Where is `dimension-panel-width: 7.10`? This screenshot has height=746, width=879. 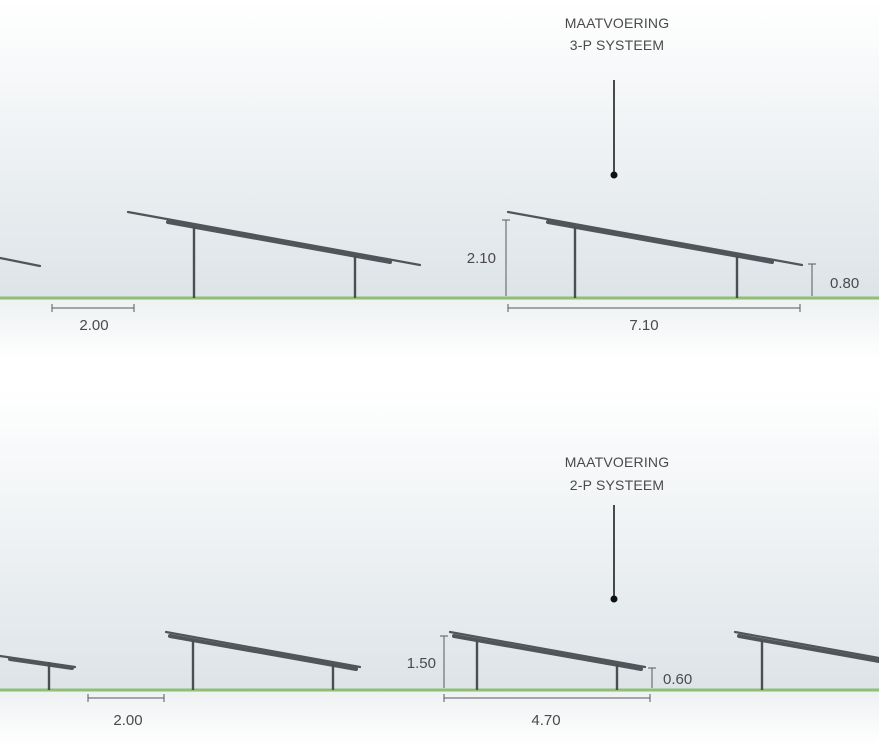
dimension-panel-width: 7.10 is located at coordinates (654, 319).